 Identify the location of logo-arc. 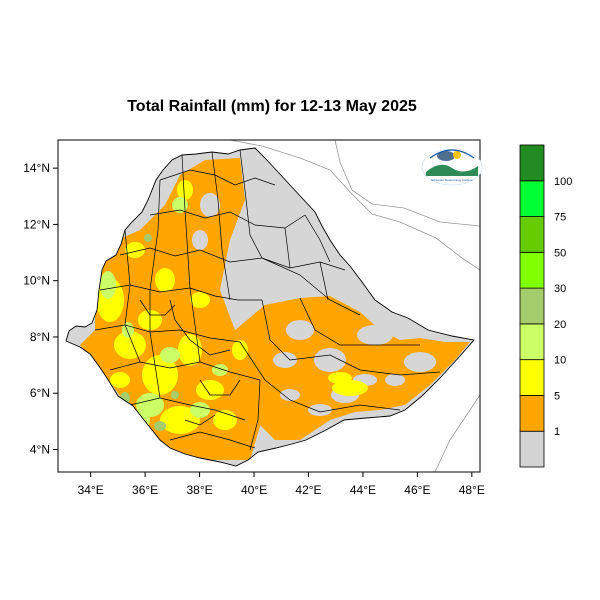
(452, 154).